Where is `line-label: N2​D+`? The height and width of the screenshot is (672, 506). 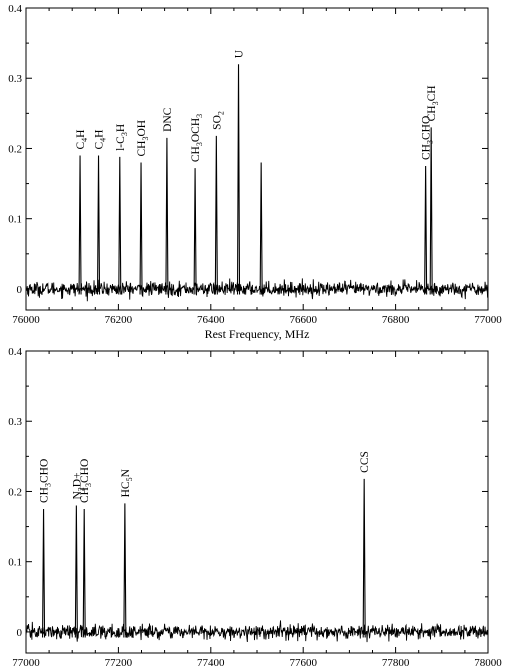 line-label: N2​D+ is located at coordinates (78, 485).